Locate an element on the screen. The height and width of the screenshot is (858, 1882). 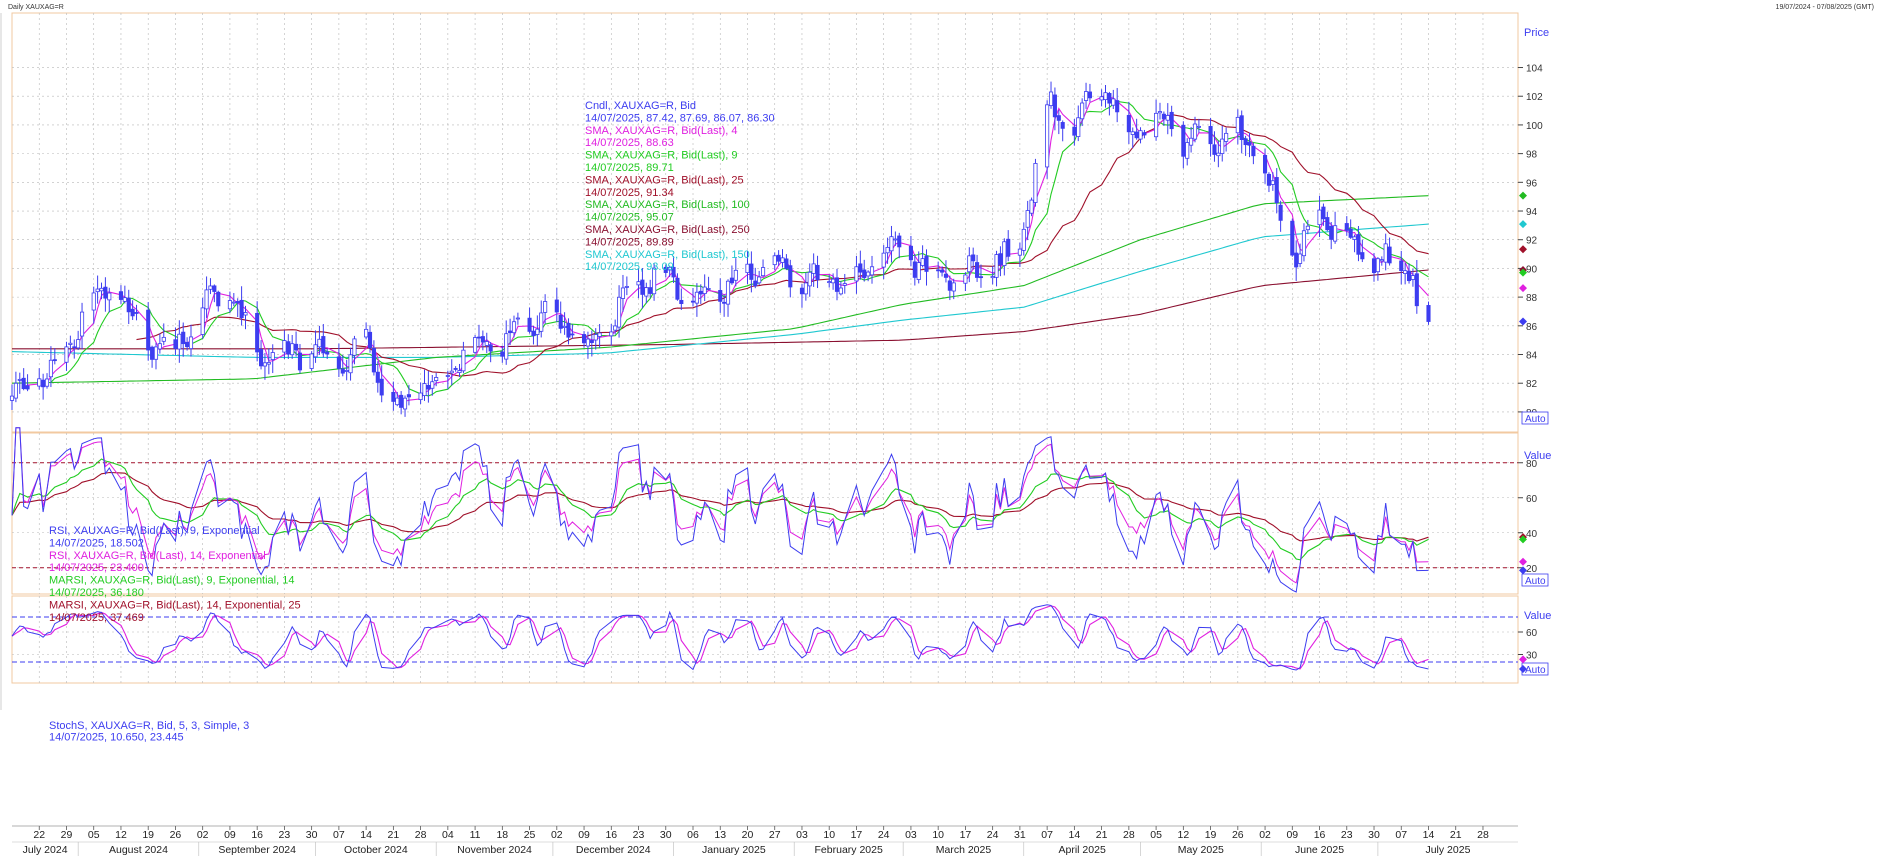
month-label: July 2025 is located at coordinates (1447, 850).